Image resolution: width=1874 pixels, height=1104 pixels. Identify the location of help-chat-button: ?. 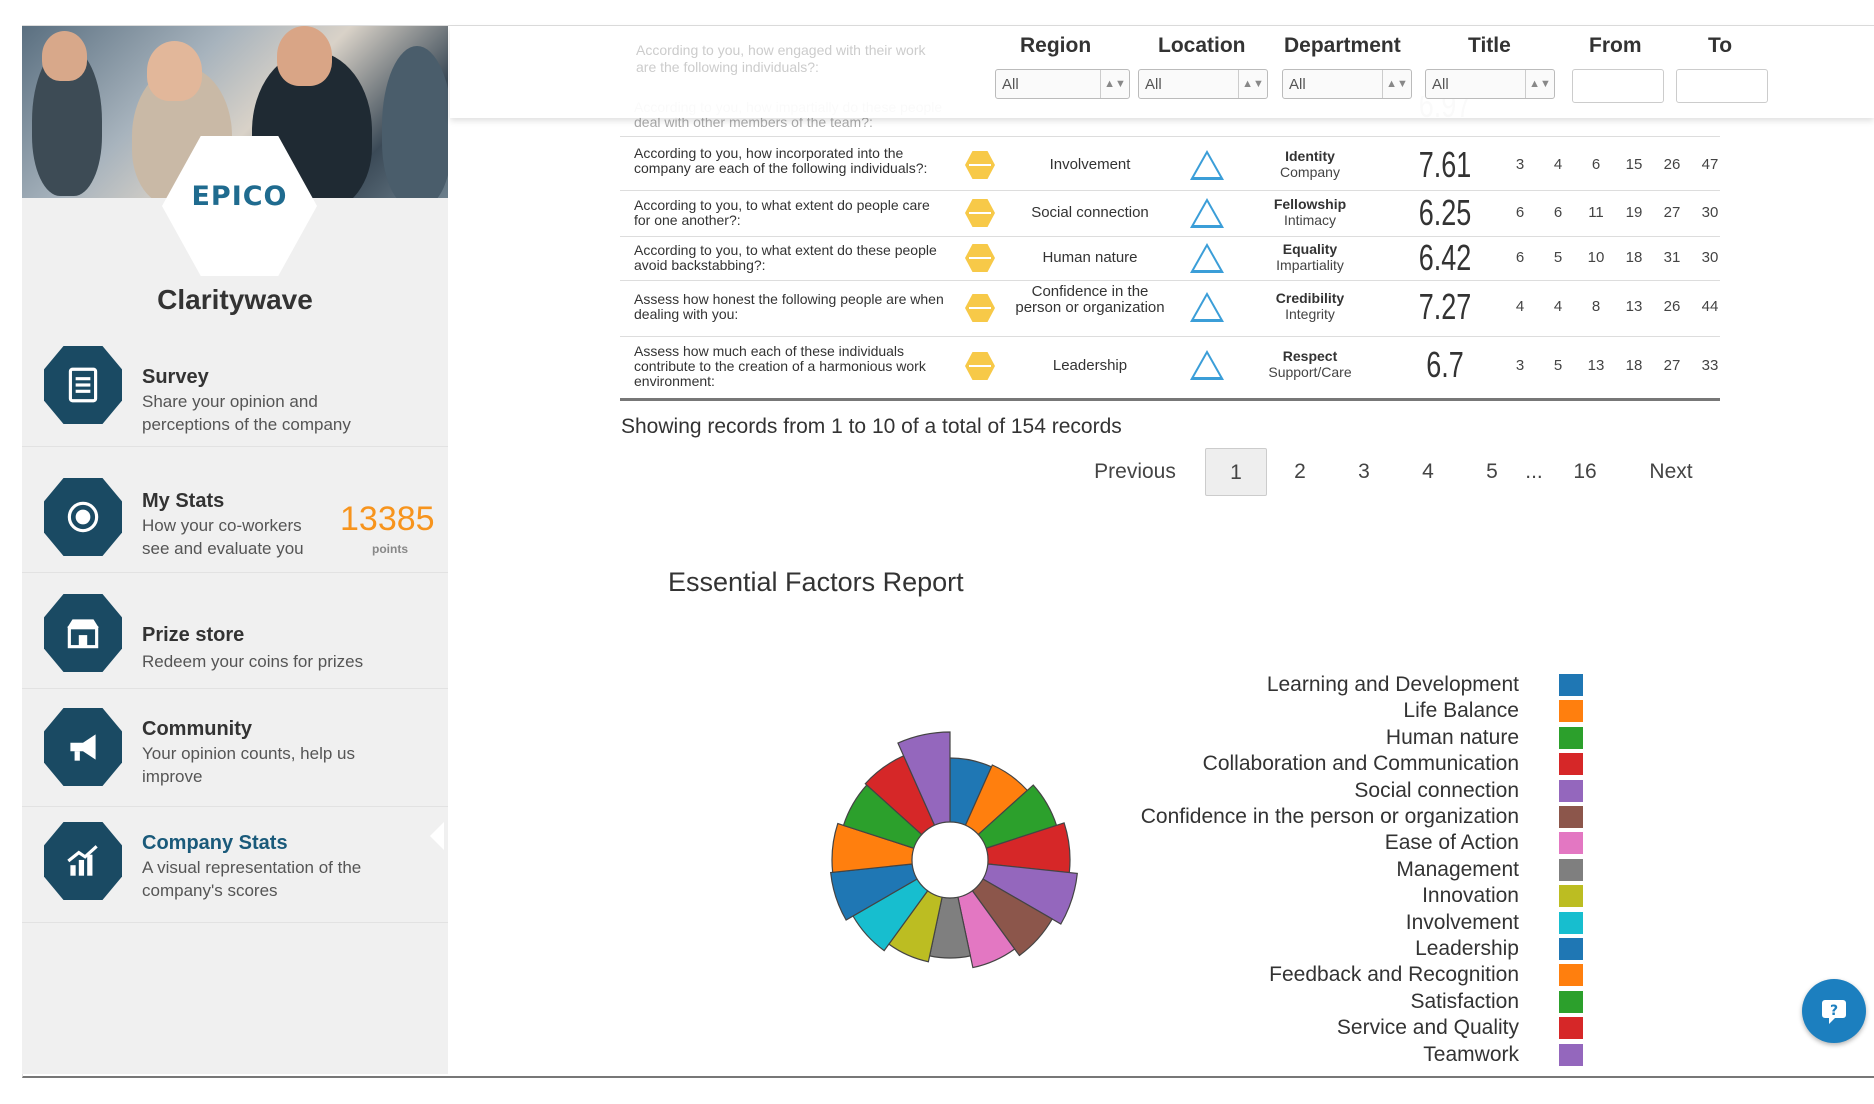
(1834, 1011).